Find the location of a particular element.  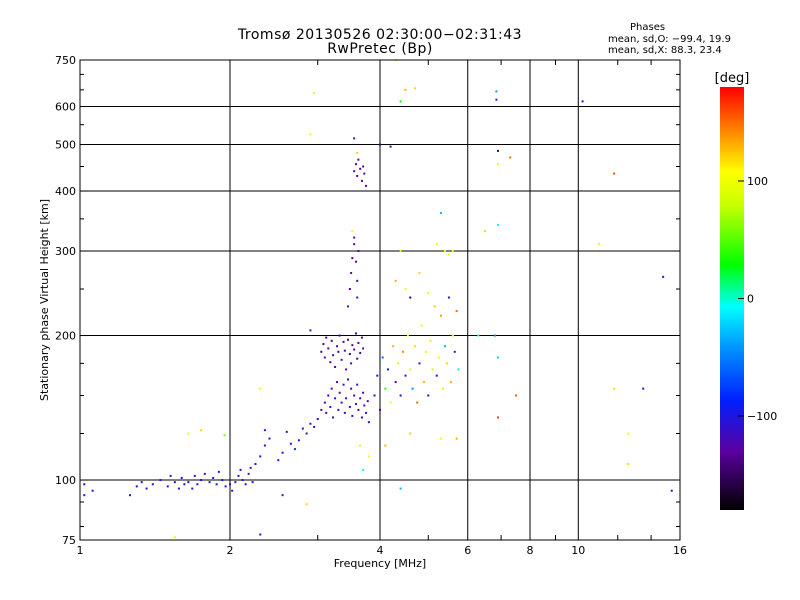

y-tick-label: 500 is located at coordinates (65, 145).